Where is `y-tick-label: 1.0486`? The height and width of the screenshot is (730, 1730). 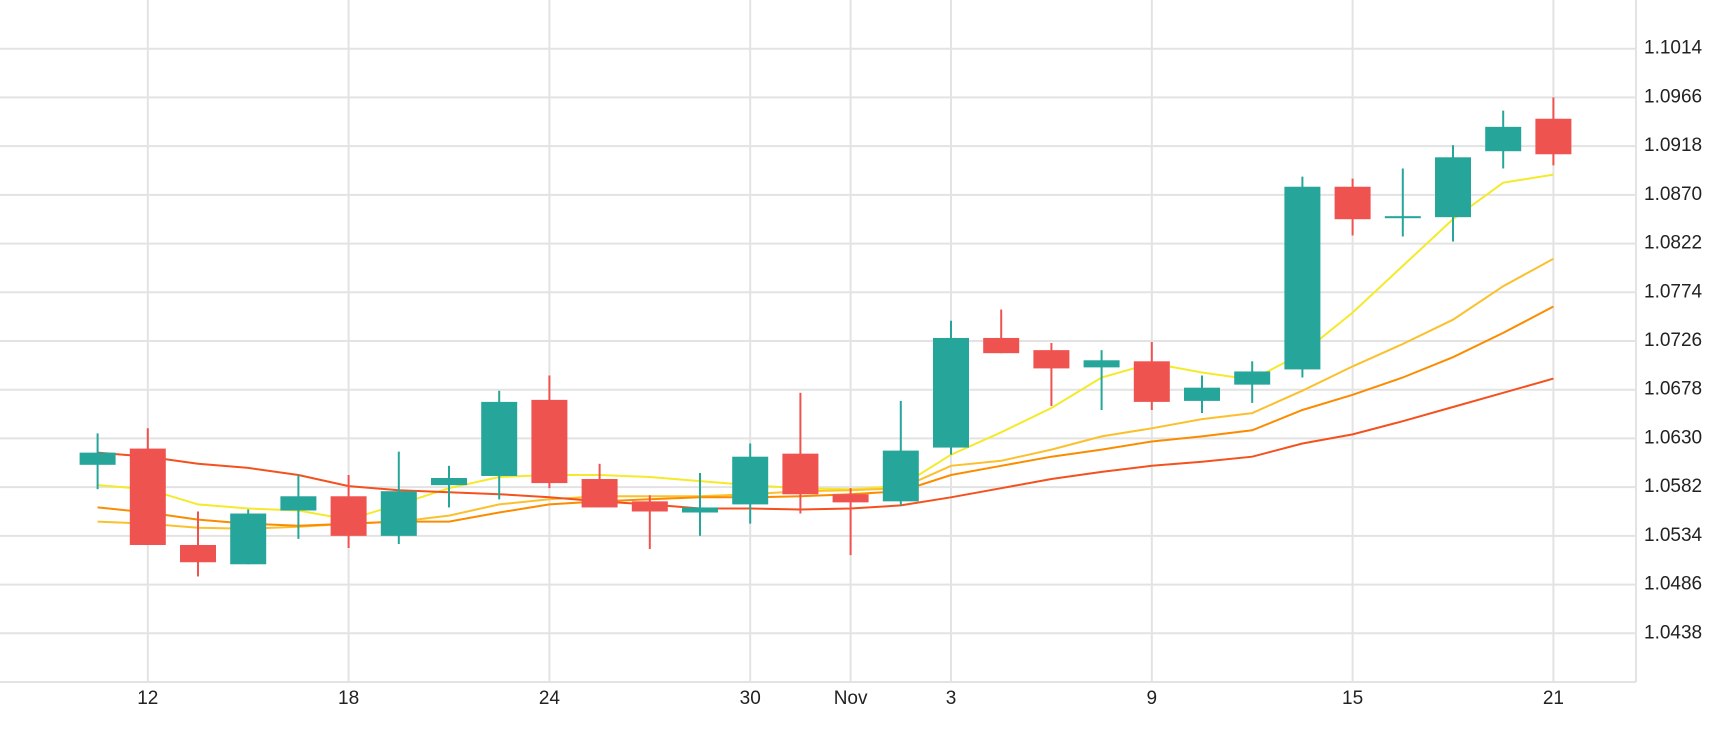
y-tick-label: 1.0486 is located at coordinates (1673, 584).